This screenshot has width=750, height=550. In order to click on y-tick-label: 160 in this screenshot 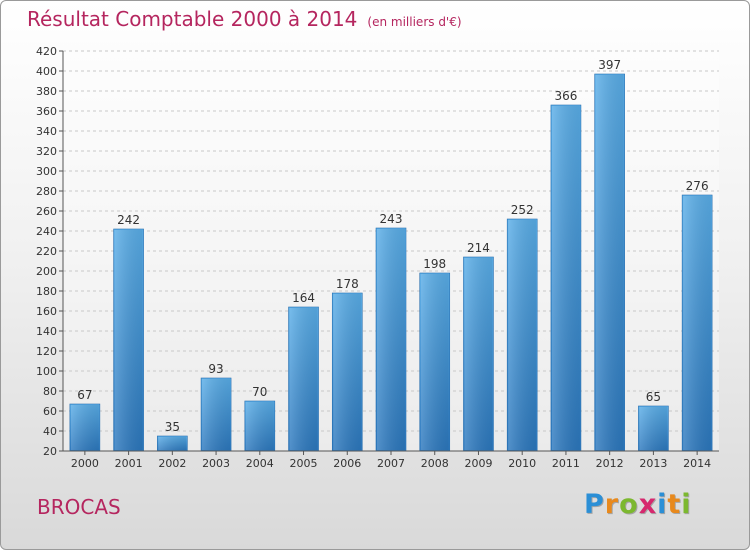, I will do `click(46, 311)`.